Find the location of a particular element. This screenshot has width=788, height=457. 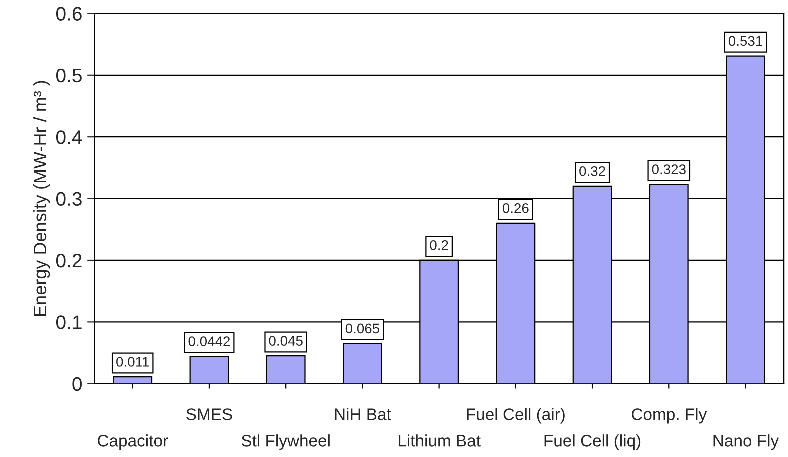

y-tick-label: 0.6 is located at coordinates (69, 14).